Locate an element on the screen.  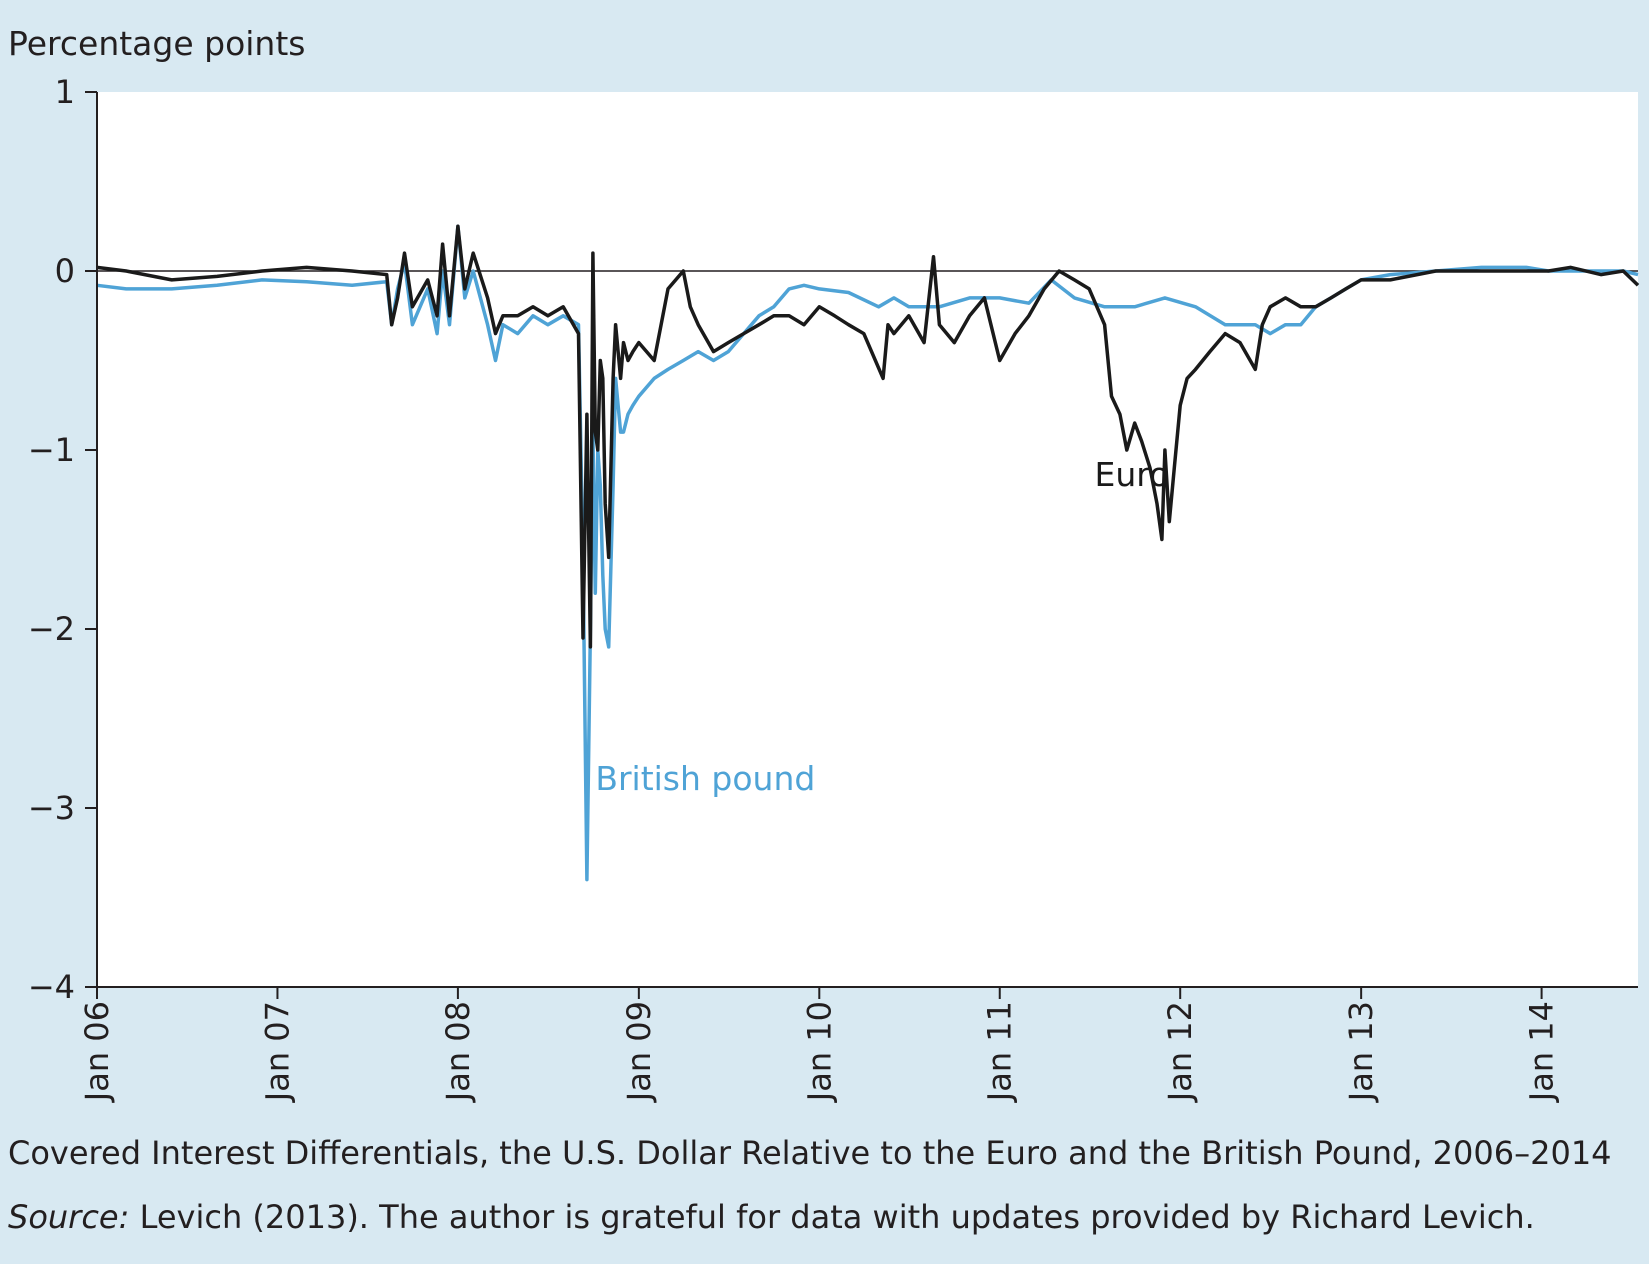
y-tick-label: −2 is located at coordinates (51, 629).